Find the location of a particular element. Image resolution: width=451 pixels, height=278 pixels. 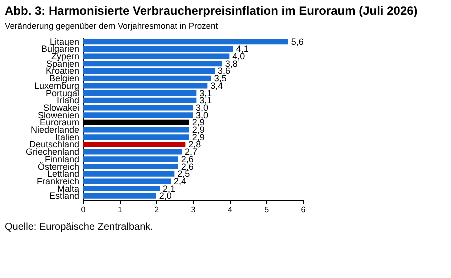

data-label: 3,5 is located at coordinates (220, 79).